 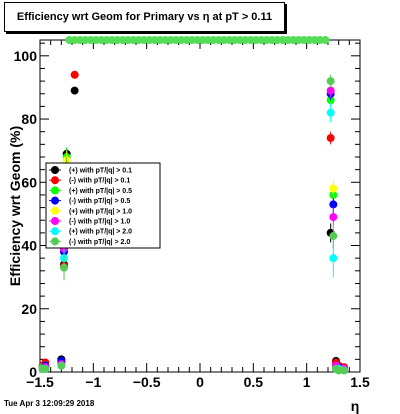 I want to click on legend-label: (+) with pT/|q| > 1.0, so click(x=100, y=211).